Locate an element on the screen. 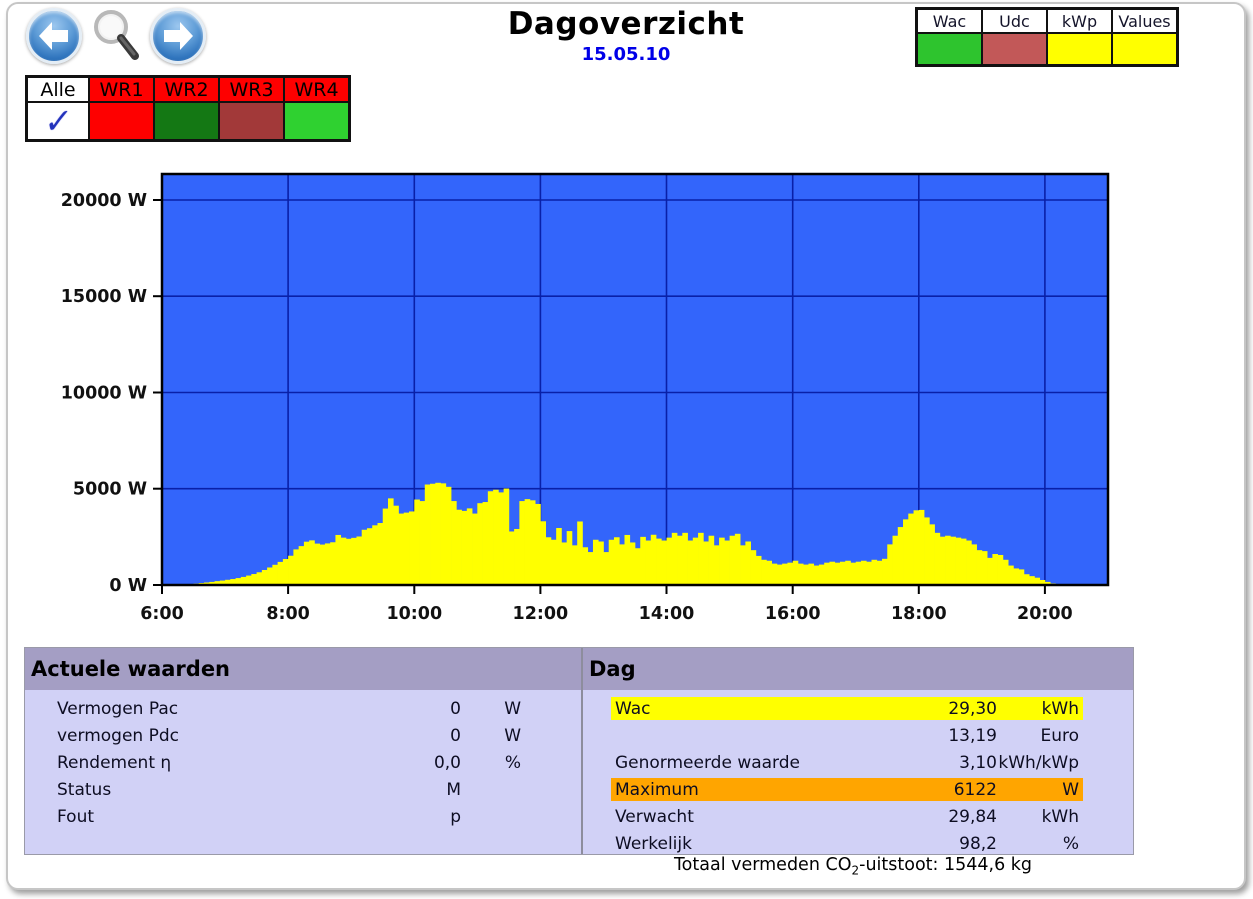 The image size is (1253, 899). table-row: Maximum 6122 W is located at coordinates (858, 789).